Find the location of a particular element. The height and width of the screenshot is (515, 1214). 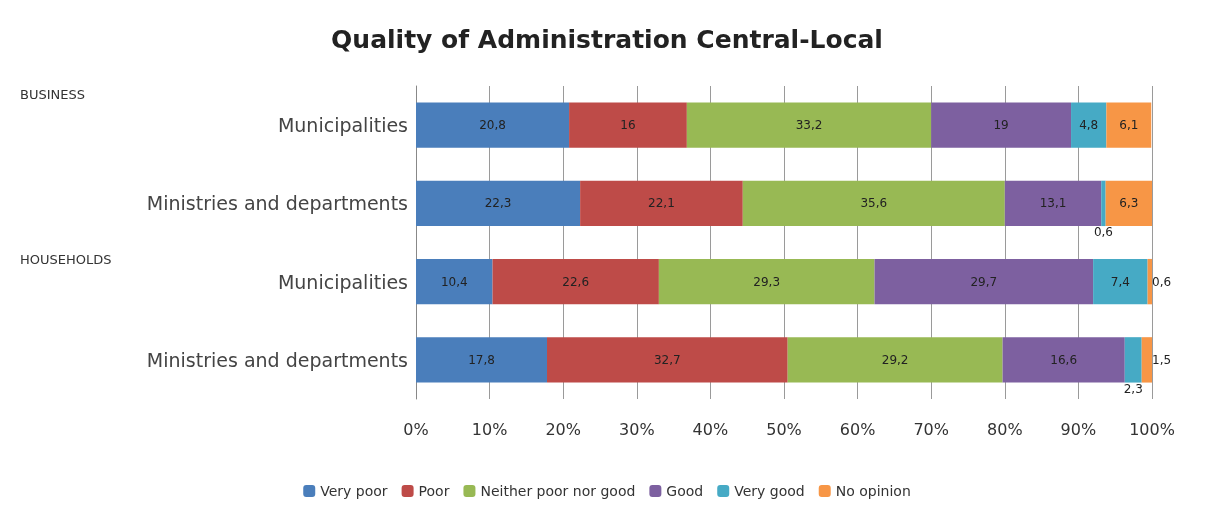

x-tick-label: 10% is located at coordinates (489, 429).